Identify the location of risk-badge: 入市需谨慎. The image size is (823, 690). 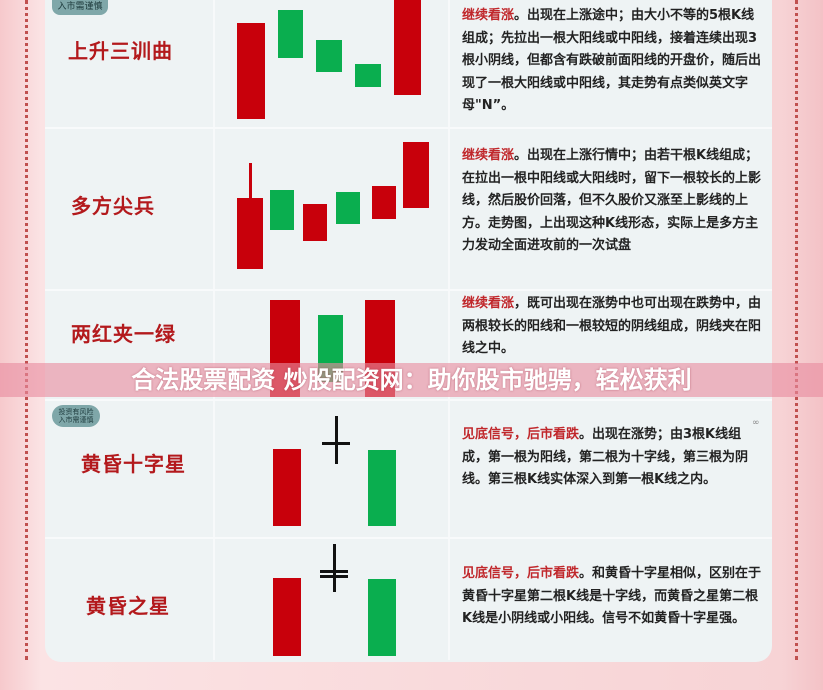
(80, 7).